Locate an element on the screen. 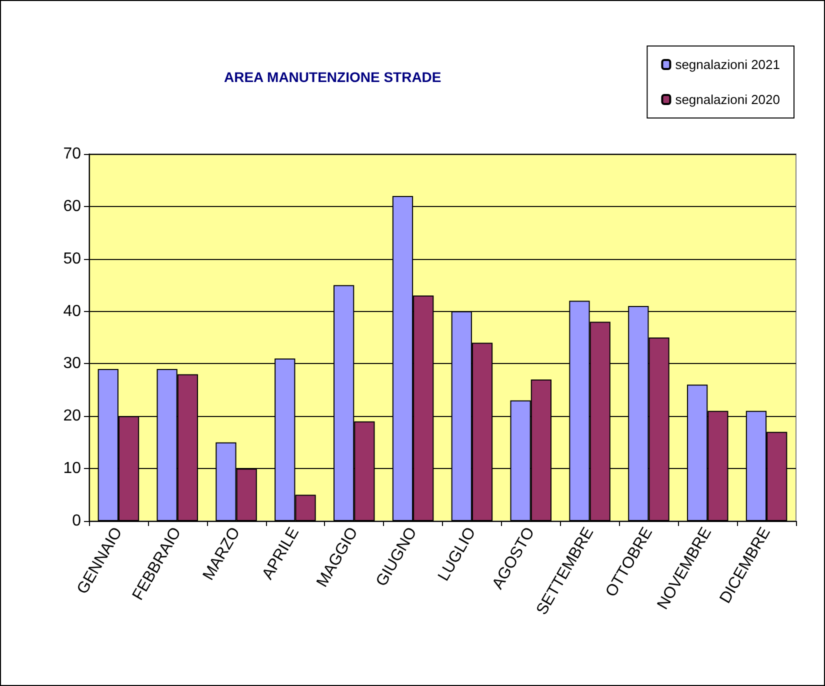 Image resolution: width=825 pixels, height=686 pixels. y-tick-label: 0 is located at coordinates (77, 521).